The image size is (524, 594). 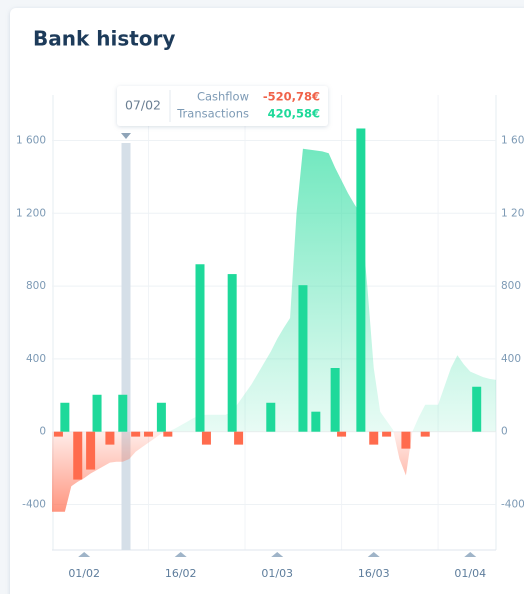 I want to click on tooltip-label: Cashflow, so click(x=223, y=97).